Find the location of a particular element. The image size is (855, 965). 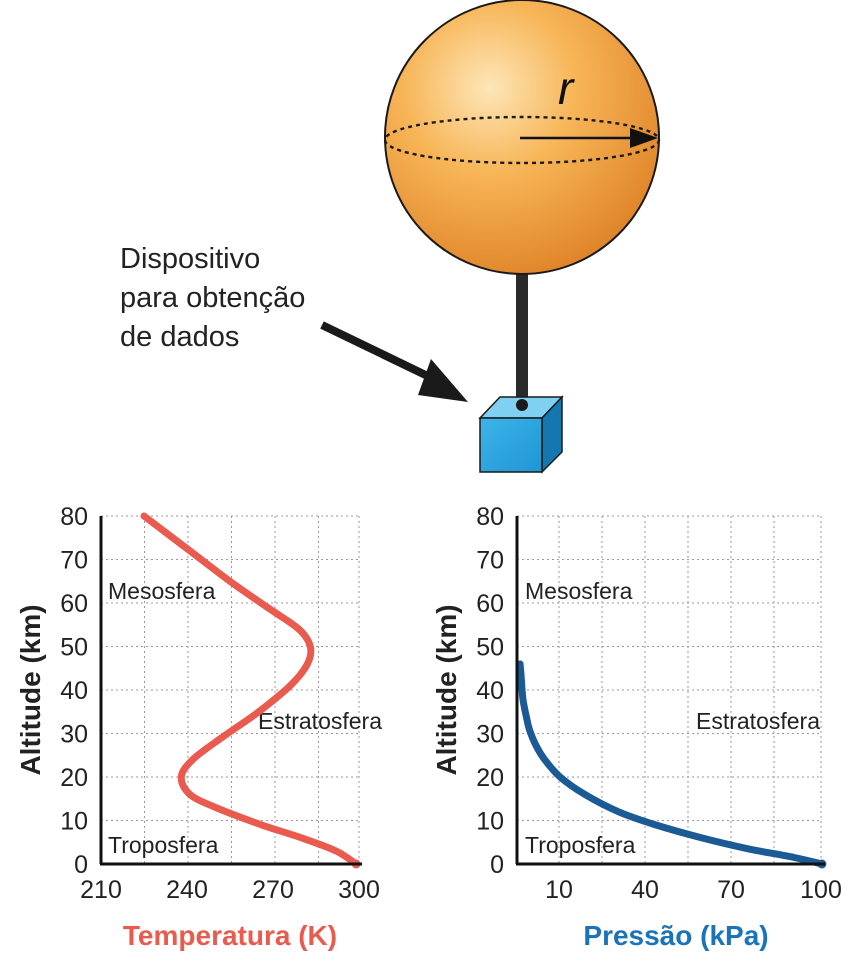

temperature-chart-y-tick-label: 20 is located at coordinates (74, 778).